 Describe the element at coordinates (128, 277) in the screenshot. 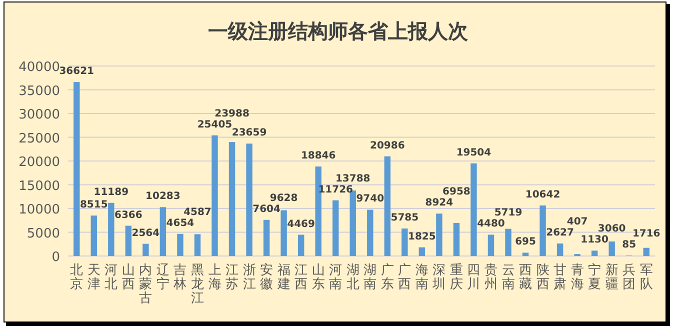

I see `x-tick-label: 山西` at that location.